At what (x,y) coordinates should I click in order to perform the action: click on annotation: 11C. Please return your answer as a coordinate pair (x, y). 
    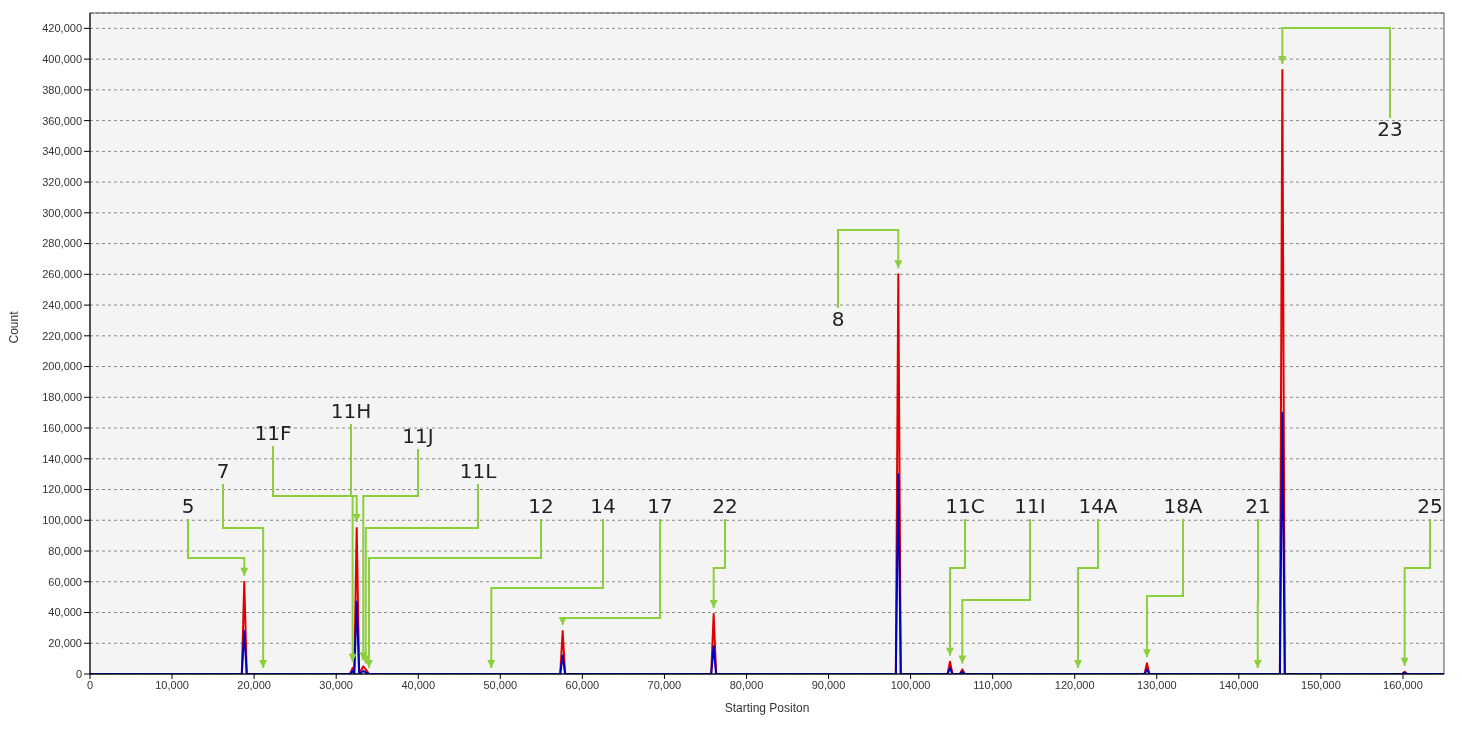
    Looking at the image, I should click on (965, 506).